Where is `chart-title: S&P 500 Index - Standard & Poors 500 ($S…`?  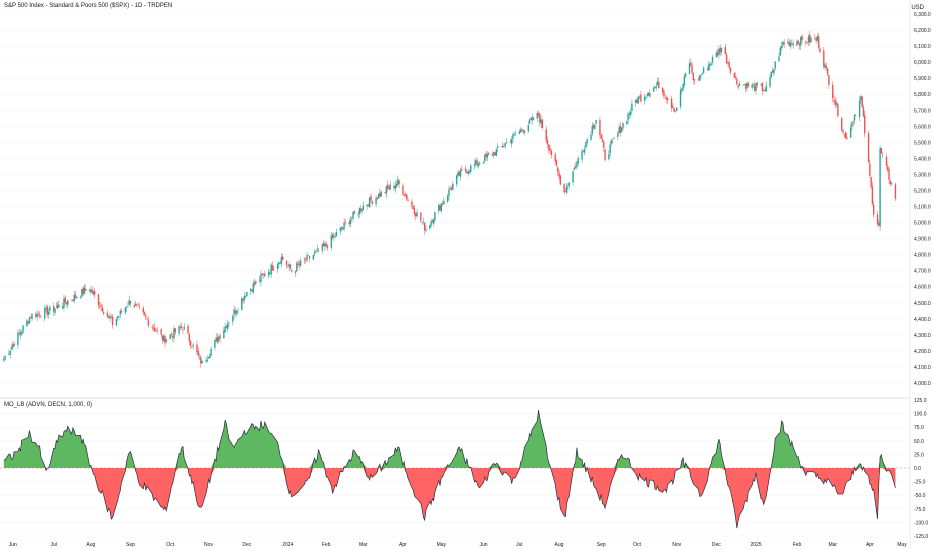
chart-title: S&P 500 Index - Standard & Poors 500 ($S… is located at coordinates (88, 6).